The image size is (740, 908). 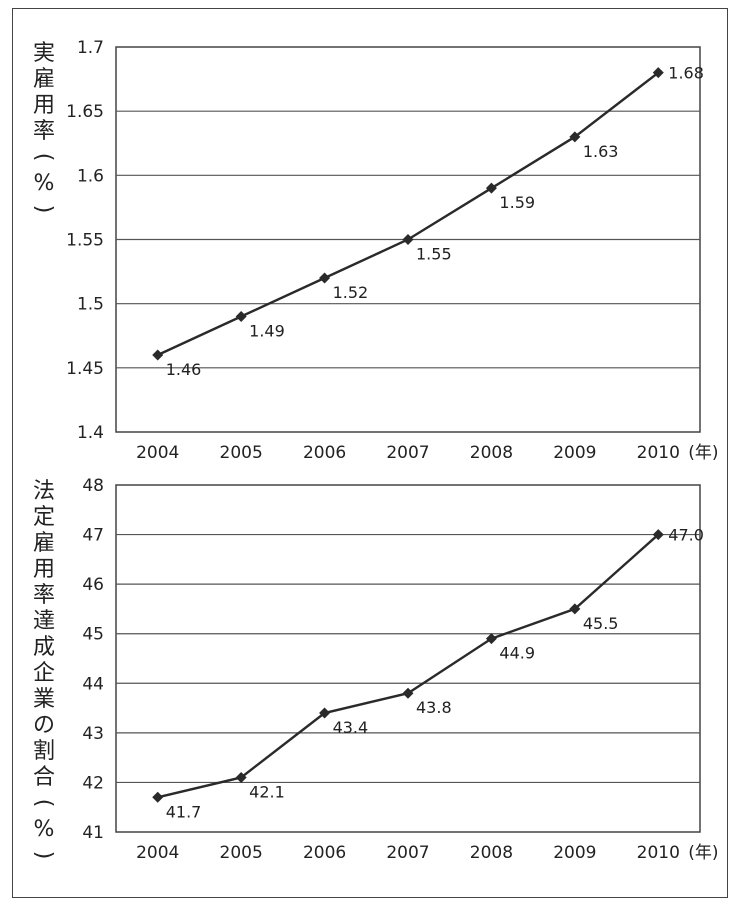 What do you see at coordinates (90, 433) in the screenshot?
I see `y-tick-label: 1.4` at bounding box center [90, 433].